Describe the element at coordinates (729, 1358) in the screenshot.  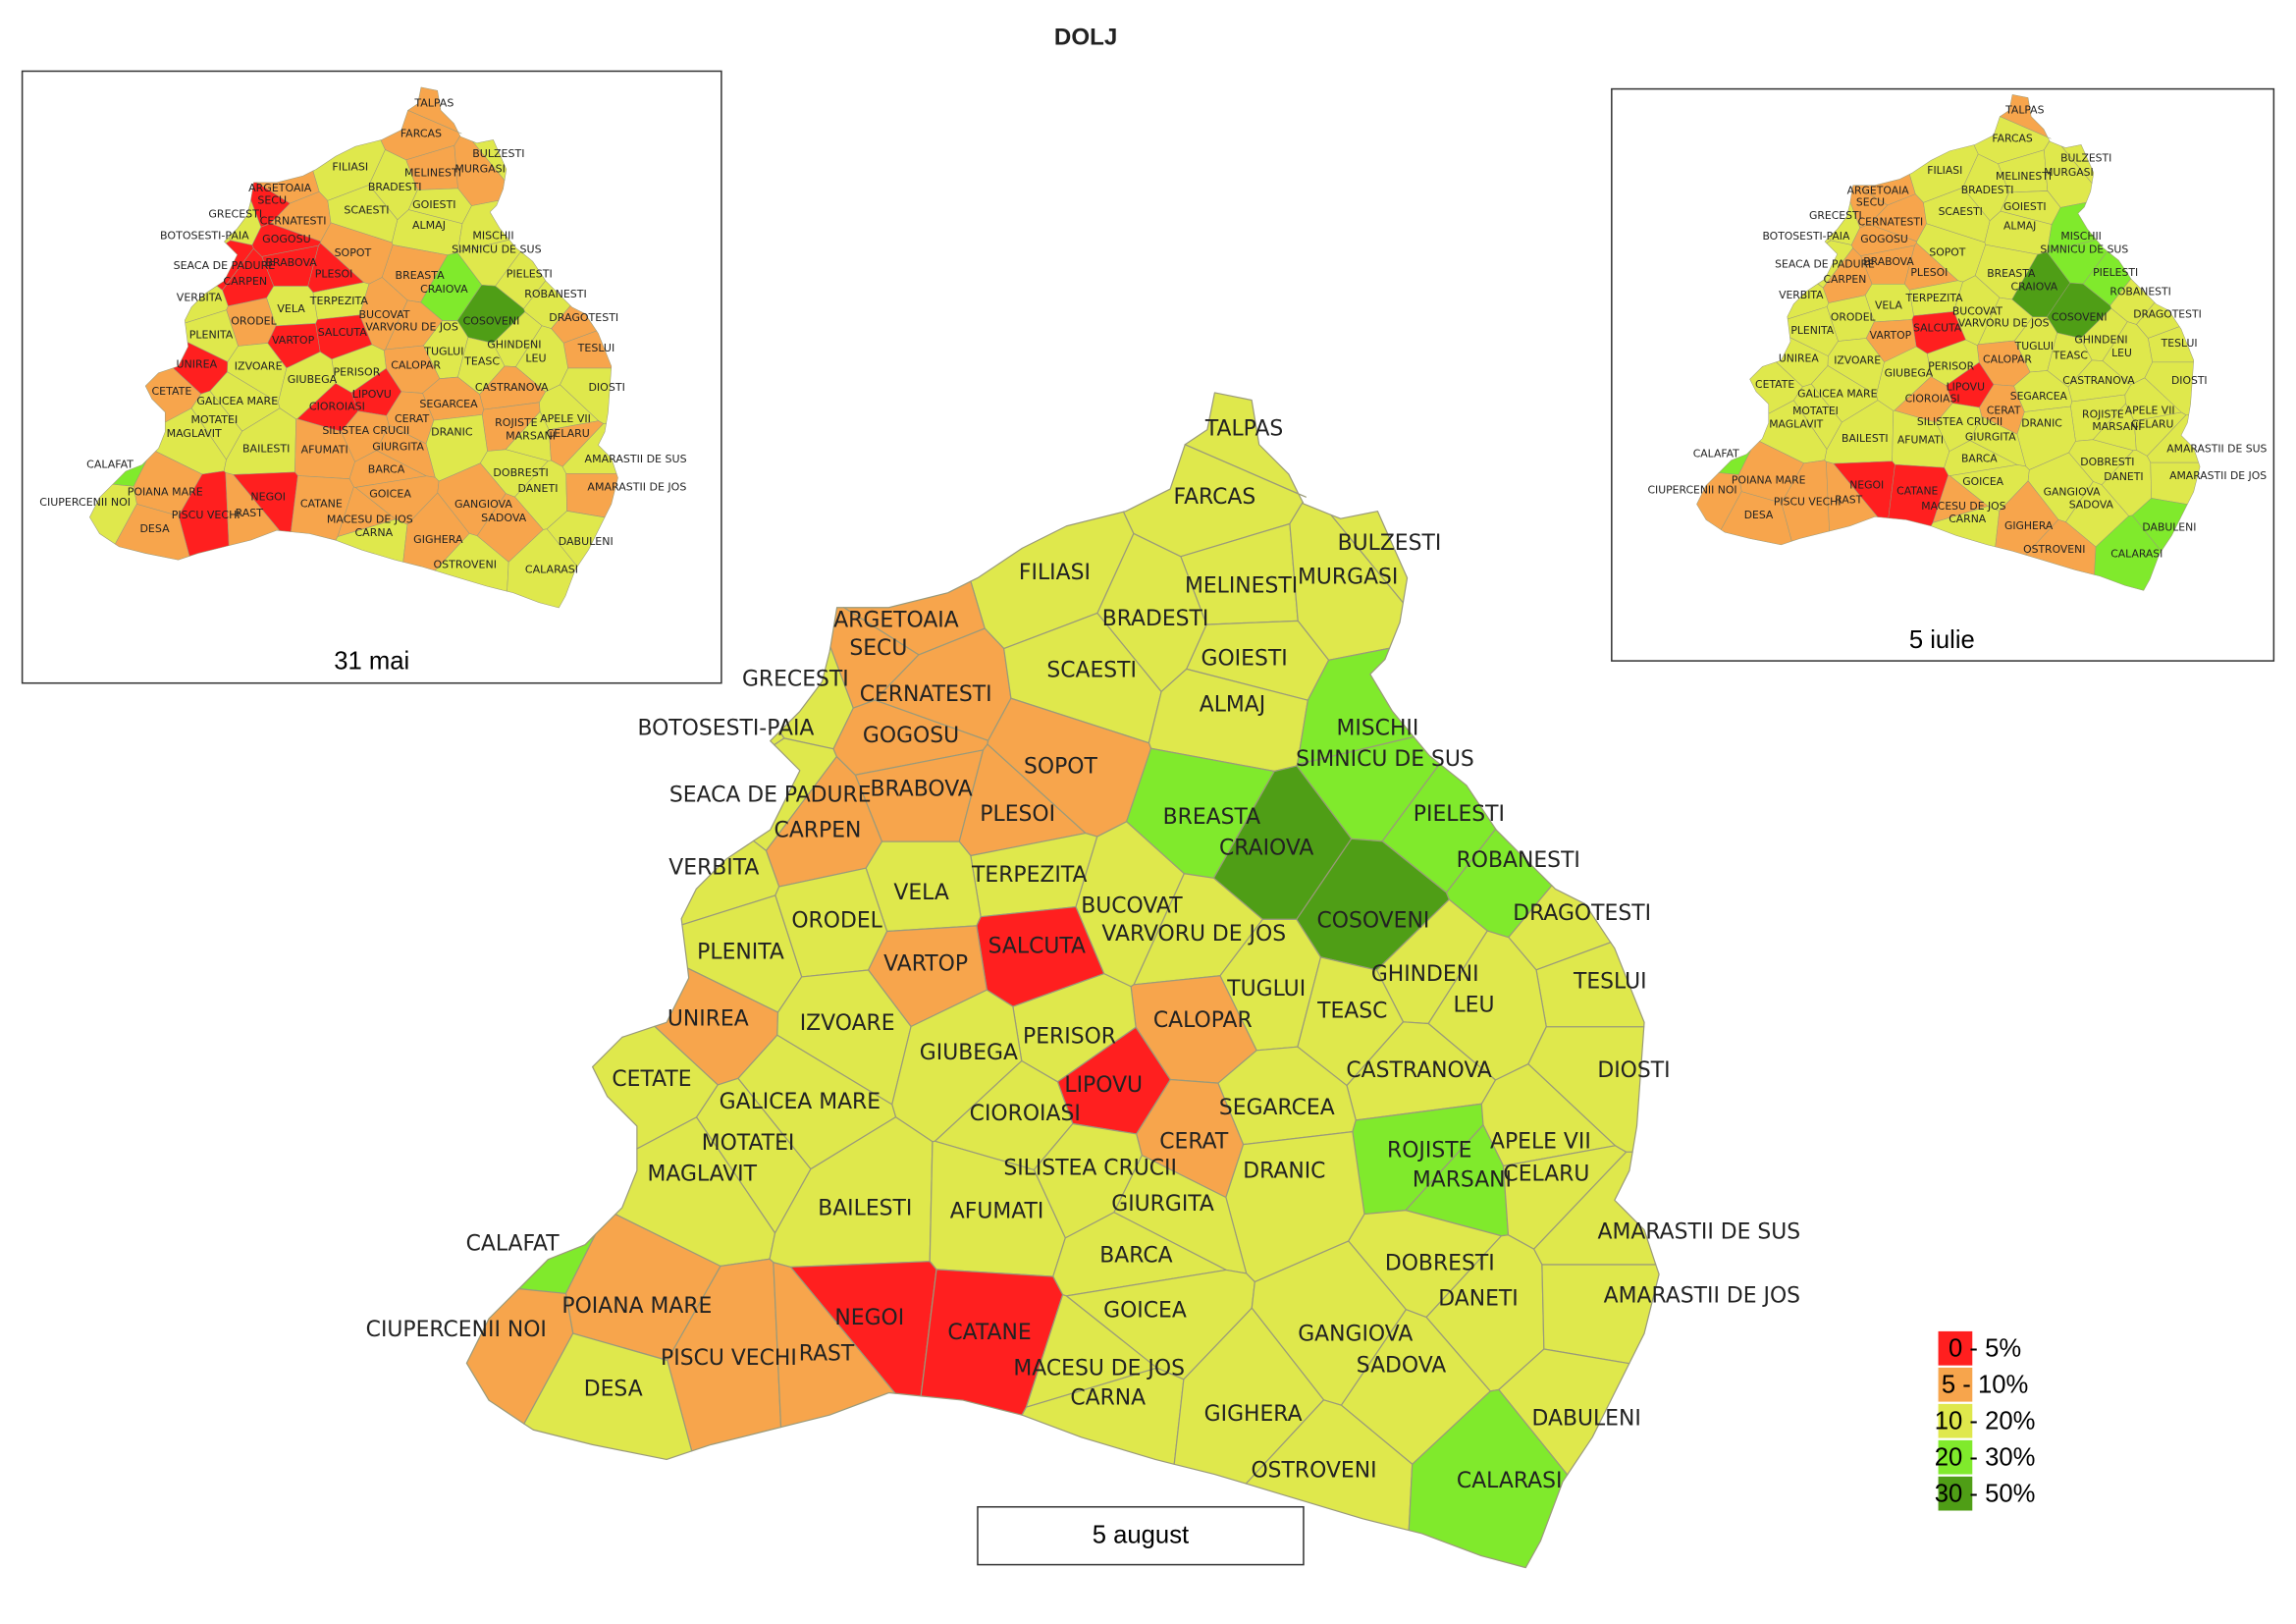
I see `commune-label: PISCU VECHI` at that location.